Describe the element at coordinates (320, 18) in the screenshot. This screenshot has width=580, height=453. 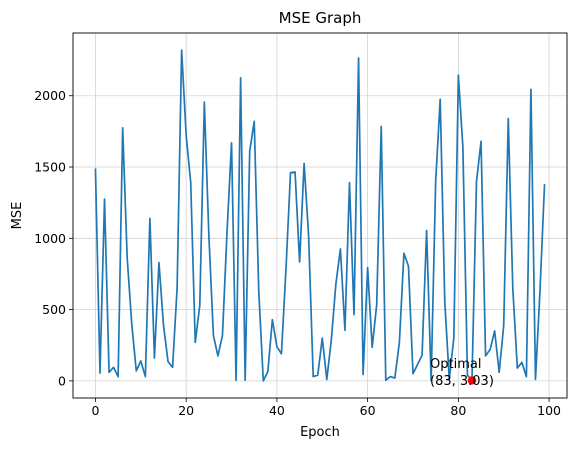
I see `chart-title: MSE Graph` at that location.